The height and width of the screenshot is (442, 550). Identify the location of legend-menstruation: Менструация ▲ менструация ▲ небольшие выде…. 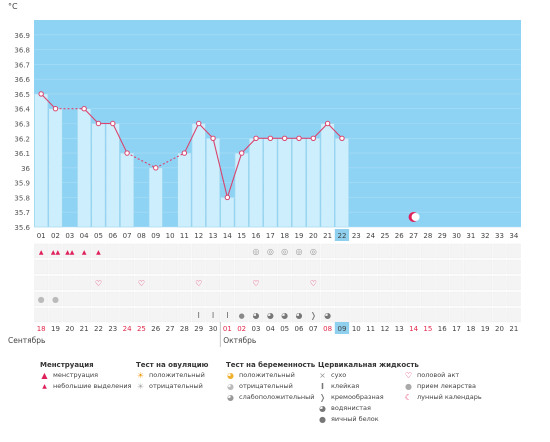
(85, 376).